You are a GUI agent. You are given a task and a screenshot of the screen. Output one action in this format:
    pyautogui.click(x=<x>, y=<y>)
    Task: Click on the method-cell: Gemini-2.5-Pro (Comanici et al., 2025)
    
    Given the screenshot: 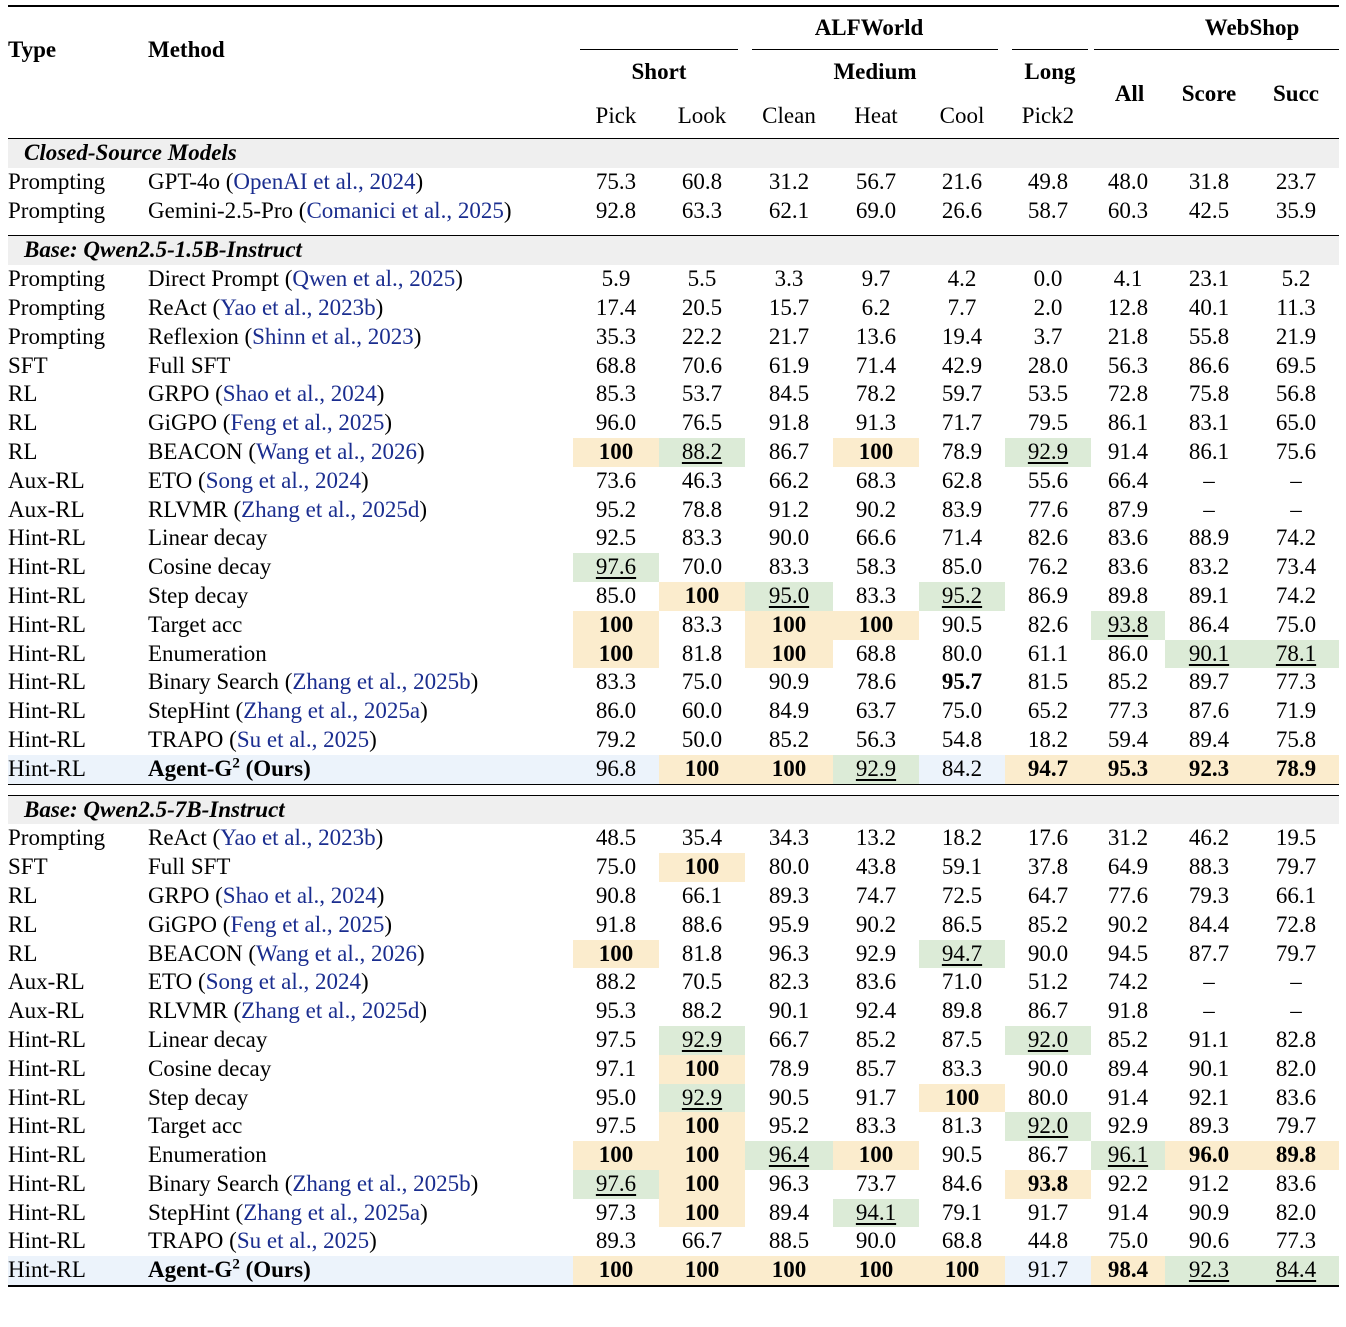 What is the action you would take?
    pyautogui.click(x=330, y=210)
    